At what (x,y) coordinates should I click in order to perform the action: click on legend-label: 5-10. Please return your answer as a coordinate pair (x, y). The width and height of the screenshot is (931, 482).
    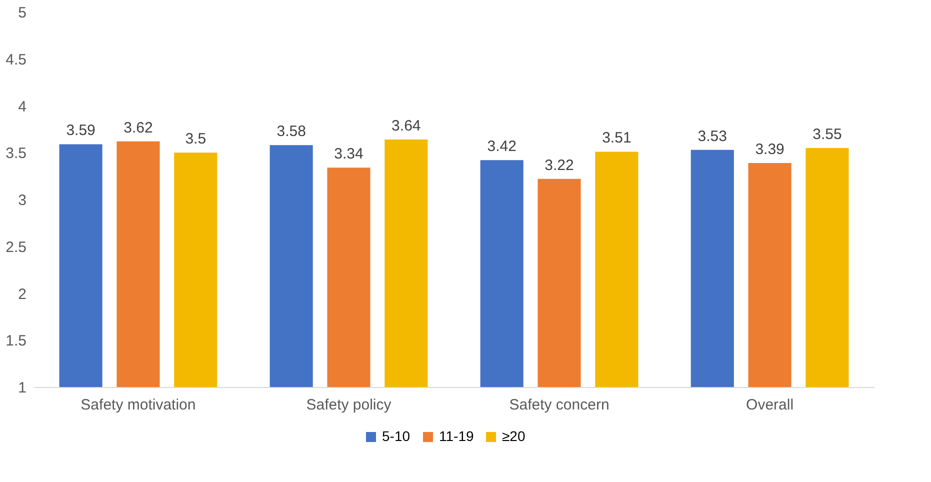
    Looking at the image, I should click on (396, 436).